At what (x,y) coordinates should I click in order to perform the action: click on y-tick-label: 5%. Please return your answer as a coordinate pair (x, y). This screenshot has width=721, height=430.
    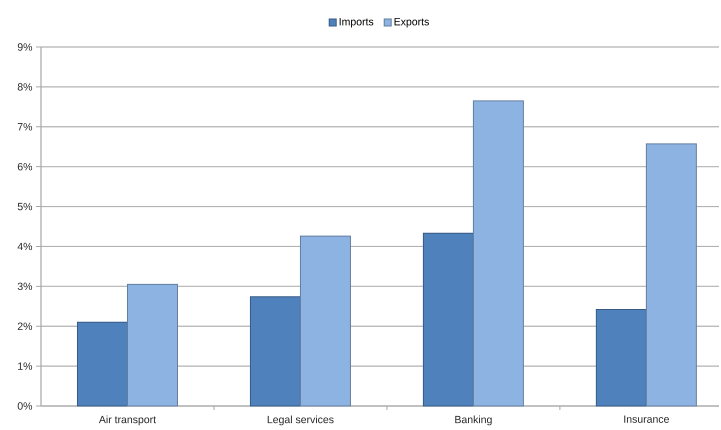
    Looking at the image, I should click on (25, 206).